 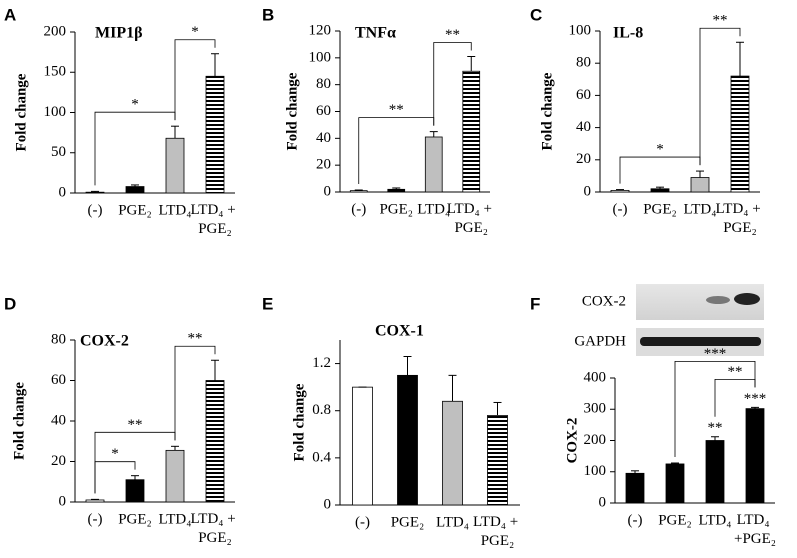 What do you see at coordinates (755, 529) in the screenshot?
I see `x-tick-label: LTD₄ +PGE₂` at bounding box center [755, 529].